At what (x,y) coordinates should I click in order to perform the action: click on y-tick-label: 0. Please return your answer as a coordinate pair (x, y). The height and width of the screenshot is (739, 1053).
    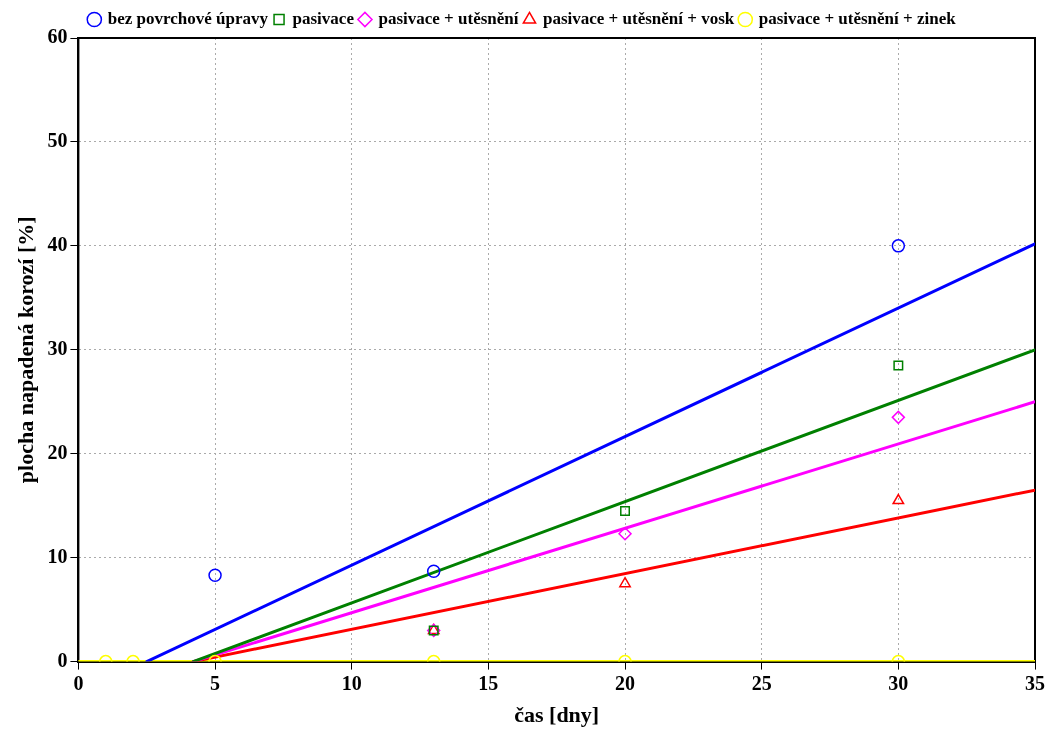
    Looking at the image, I should click on (62, 659).